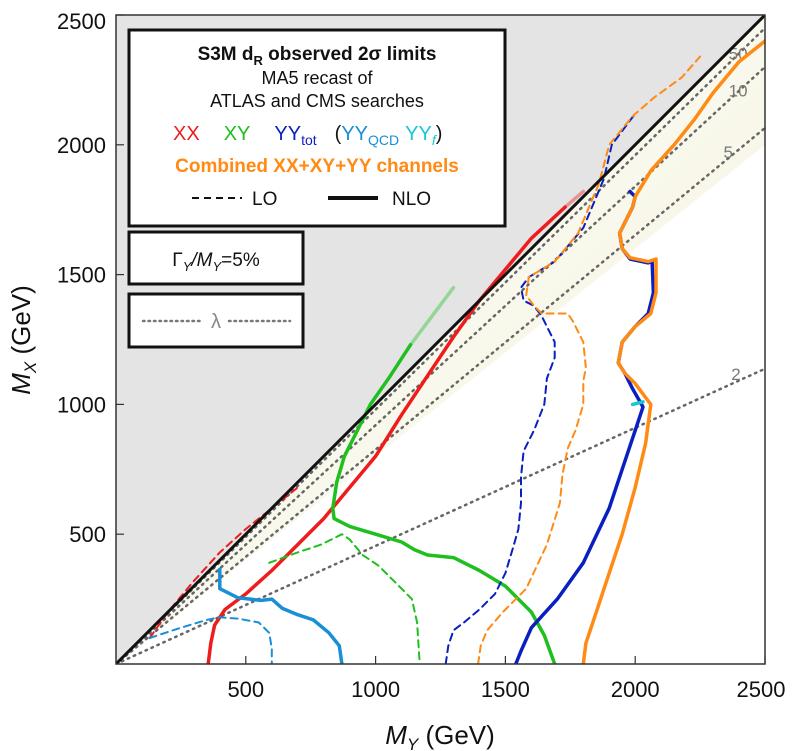 This screenshot has height=751, width=797. I want to click on width-legend: ΓY/MY=5%, so click(216, 258).